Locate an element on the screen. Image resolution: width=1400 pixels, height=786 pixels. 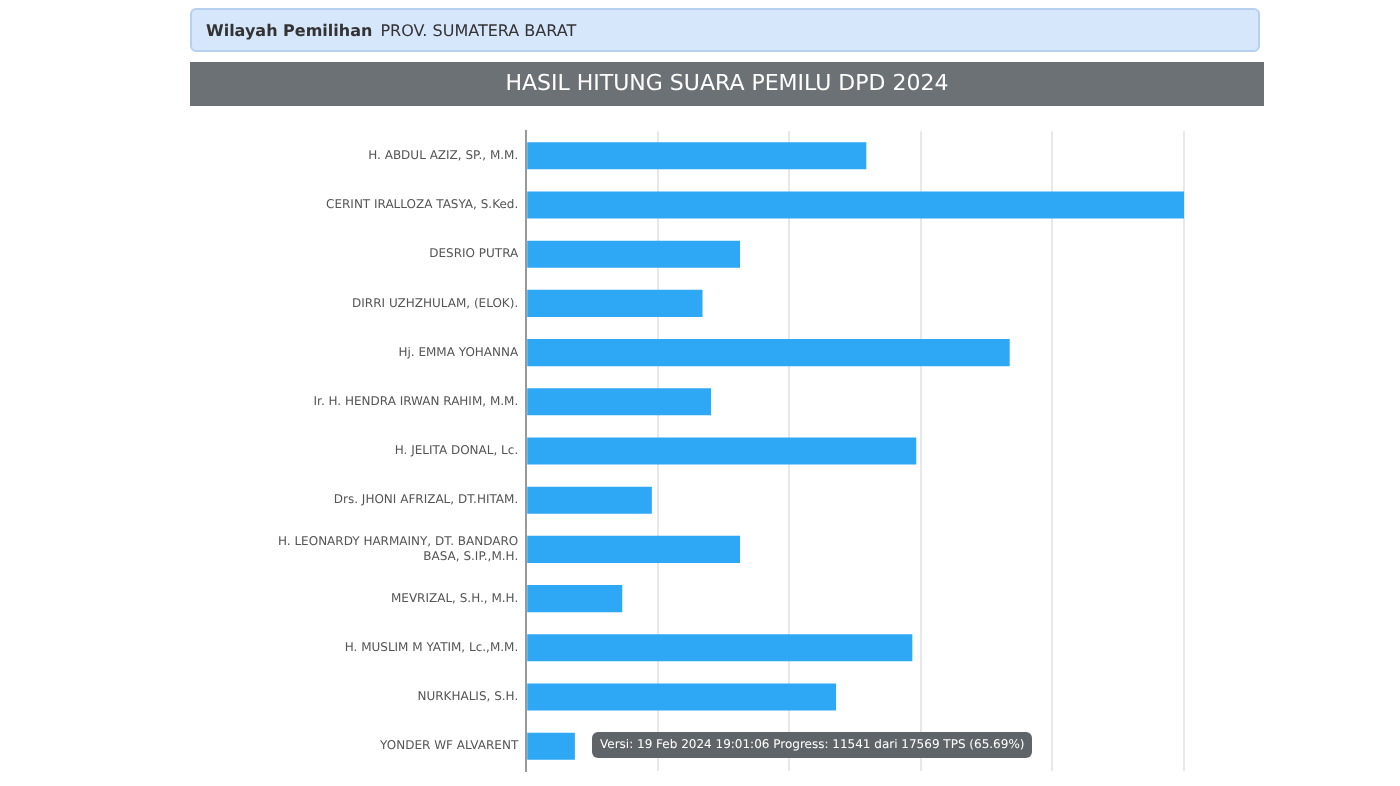
text: Wilayah Pemilihan is located at coordinates (289, 31).